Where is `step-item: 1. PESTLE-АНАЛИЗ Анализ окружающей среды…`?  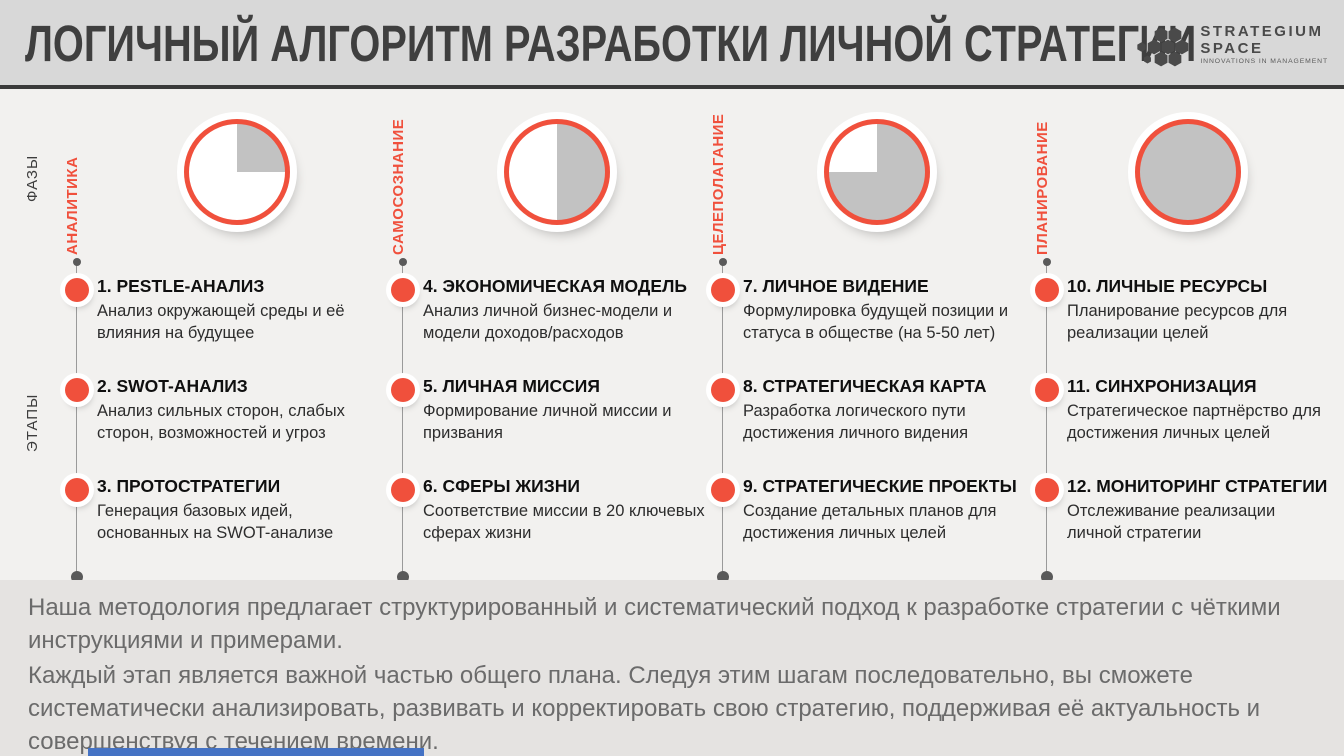
step-item: 1. PESTLE-АНАЛИЗ Анализ окружающей среды… is located at coordinates (241, 309).